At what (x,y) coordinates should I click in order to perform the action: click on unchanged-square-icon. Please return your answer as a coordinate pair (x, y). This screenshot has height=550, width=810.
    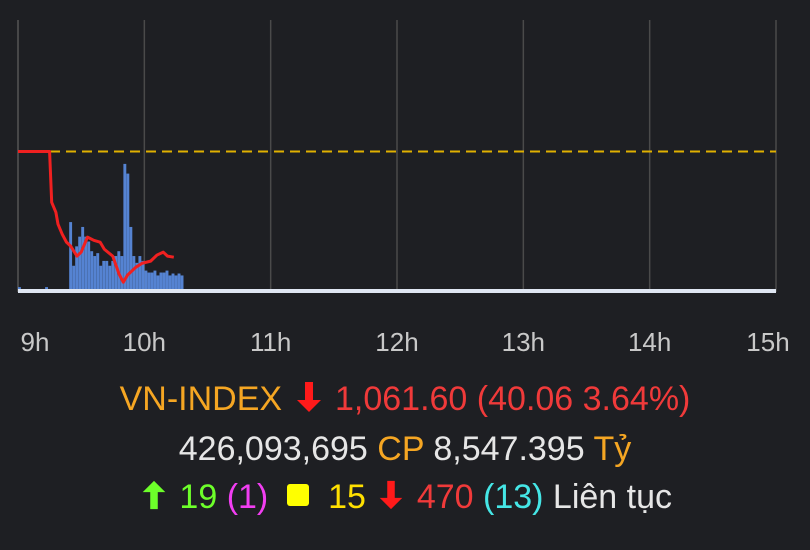
    Looking at the image, I should click on (298, 495).